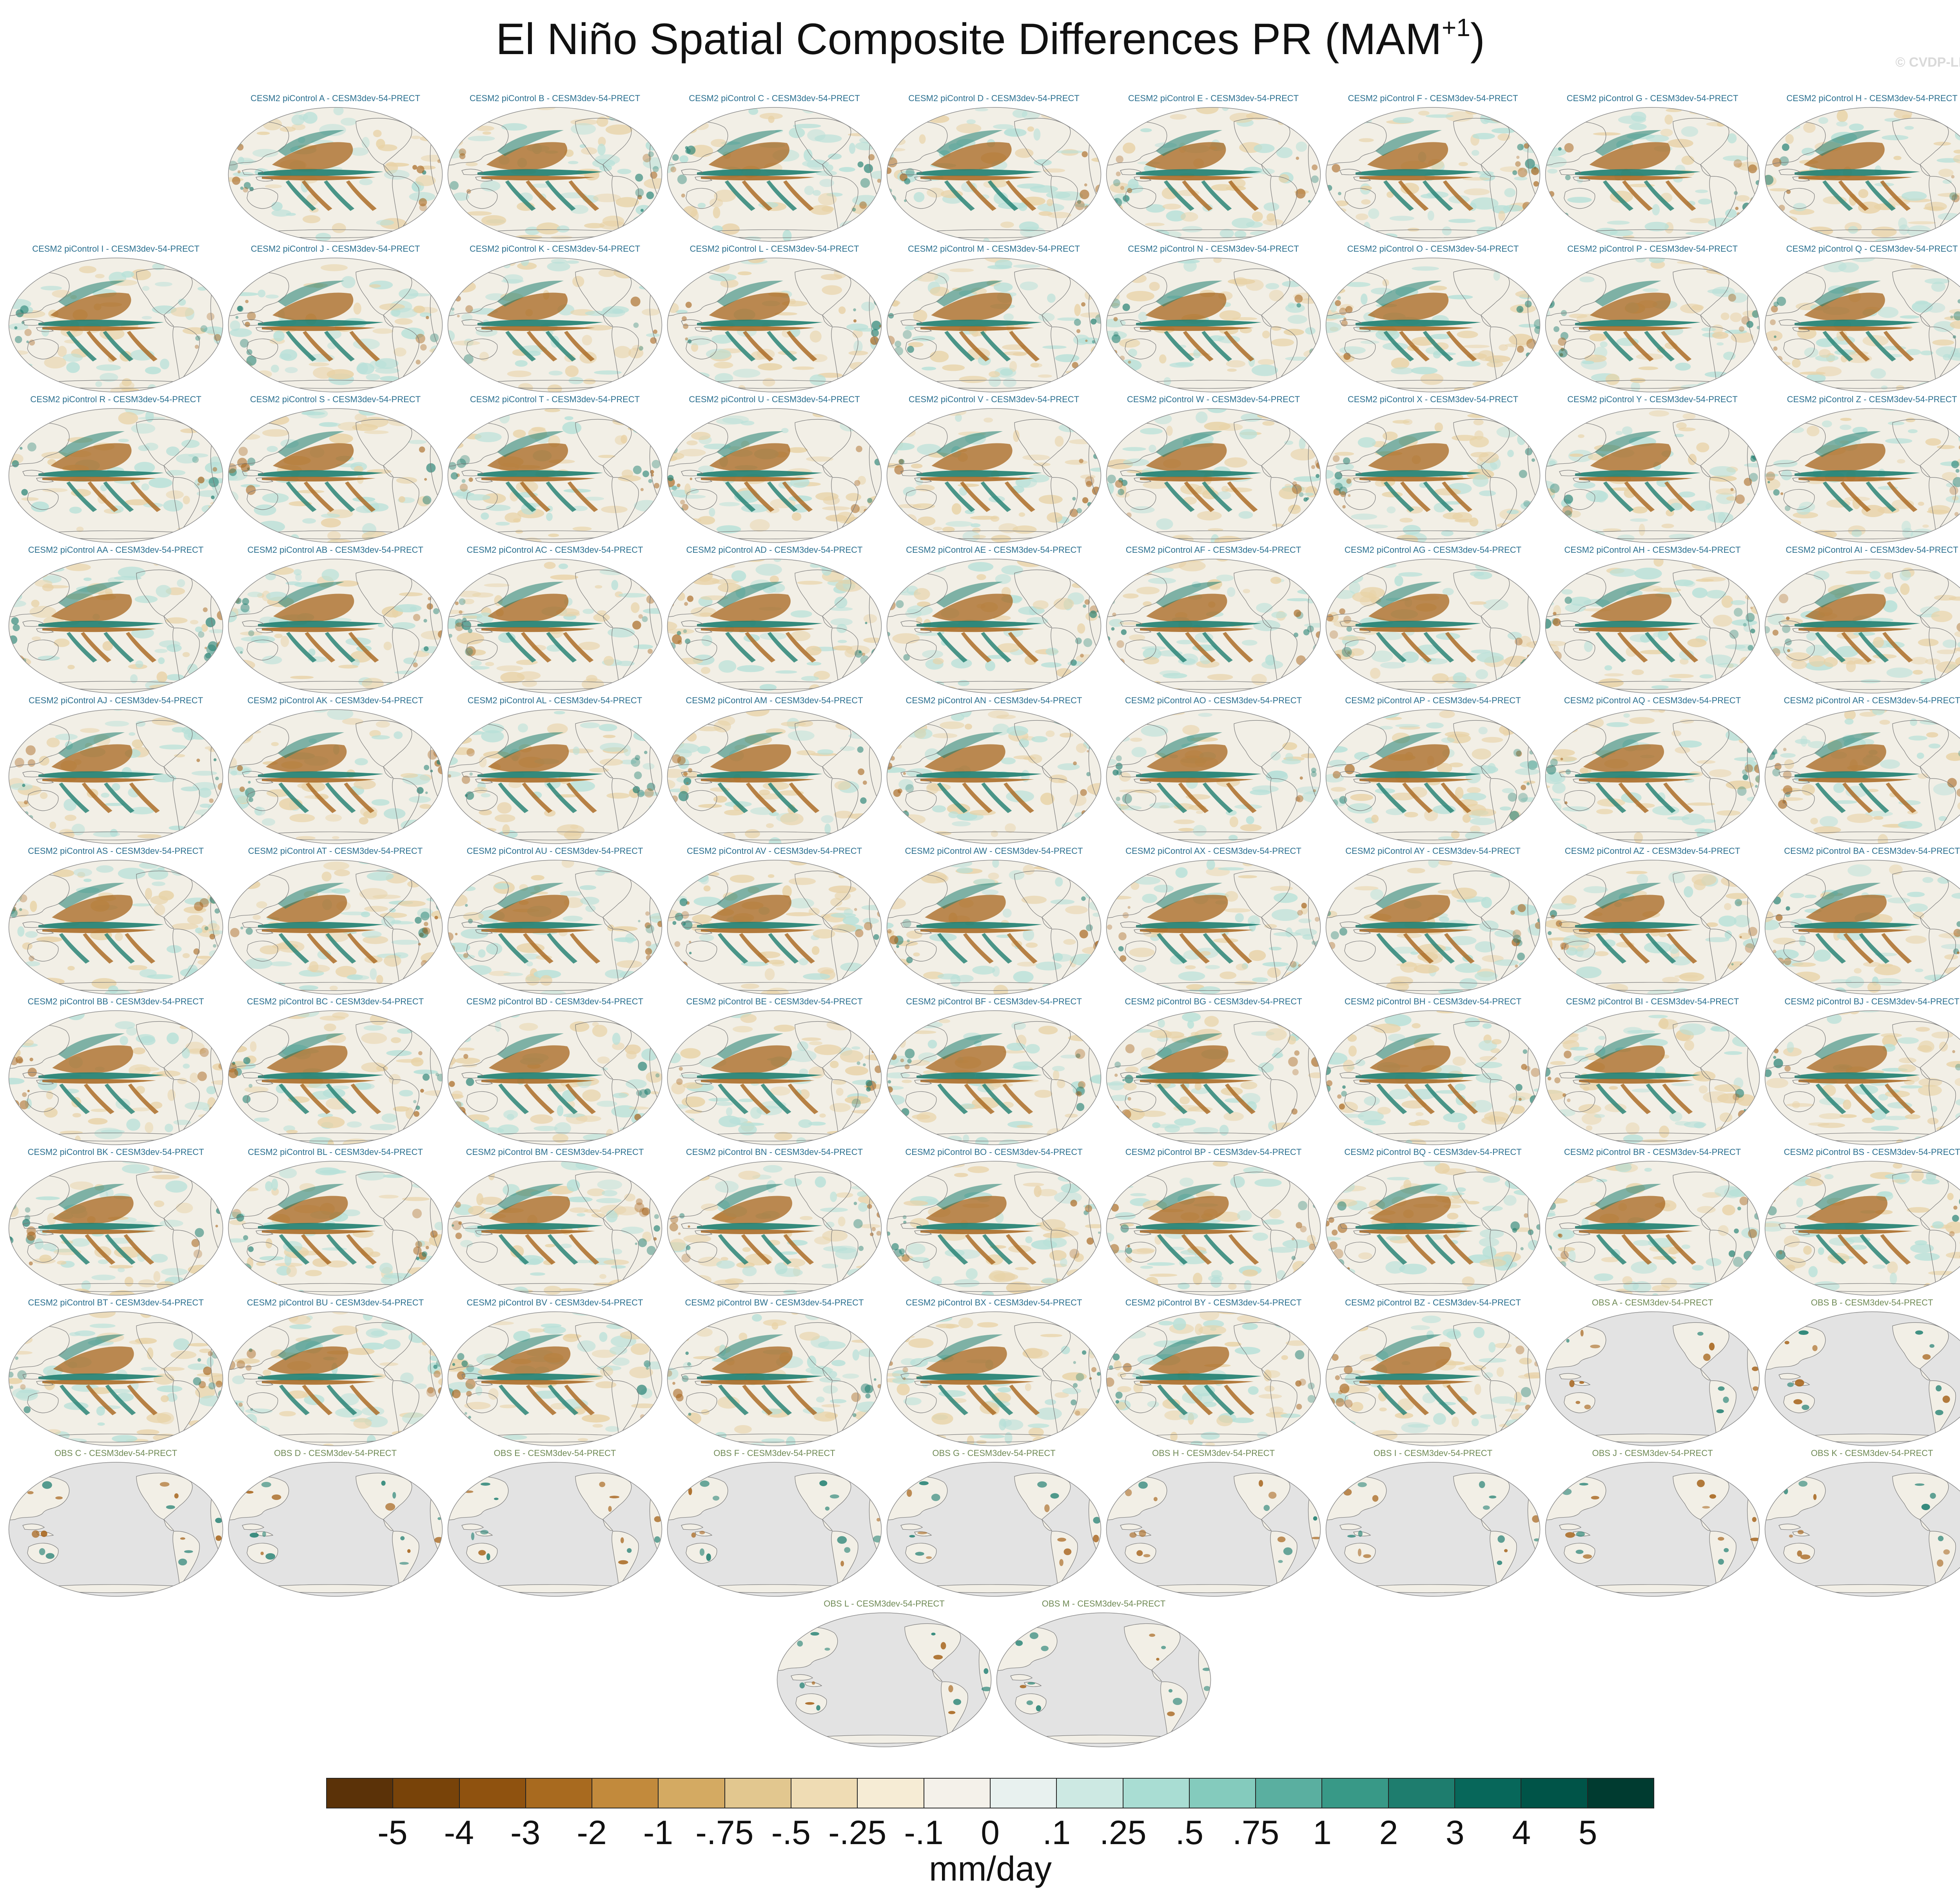  What do you see at coordinates (1872, 1303) in the screenshot?
I see `map-panel-title: OBS B - CESM3dev-54-PRECT` at bounding box center [1872, 1303].